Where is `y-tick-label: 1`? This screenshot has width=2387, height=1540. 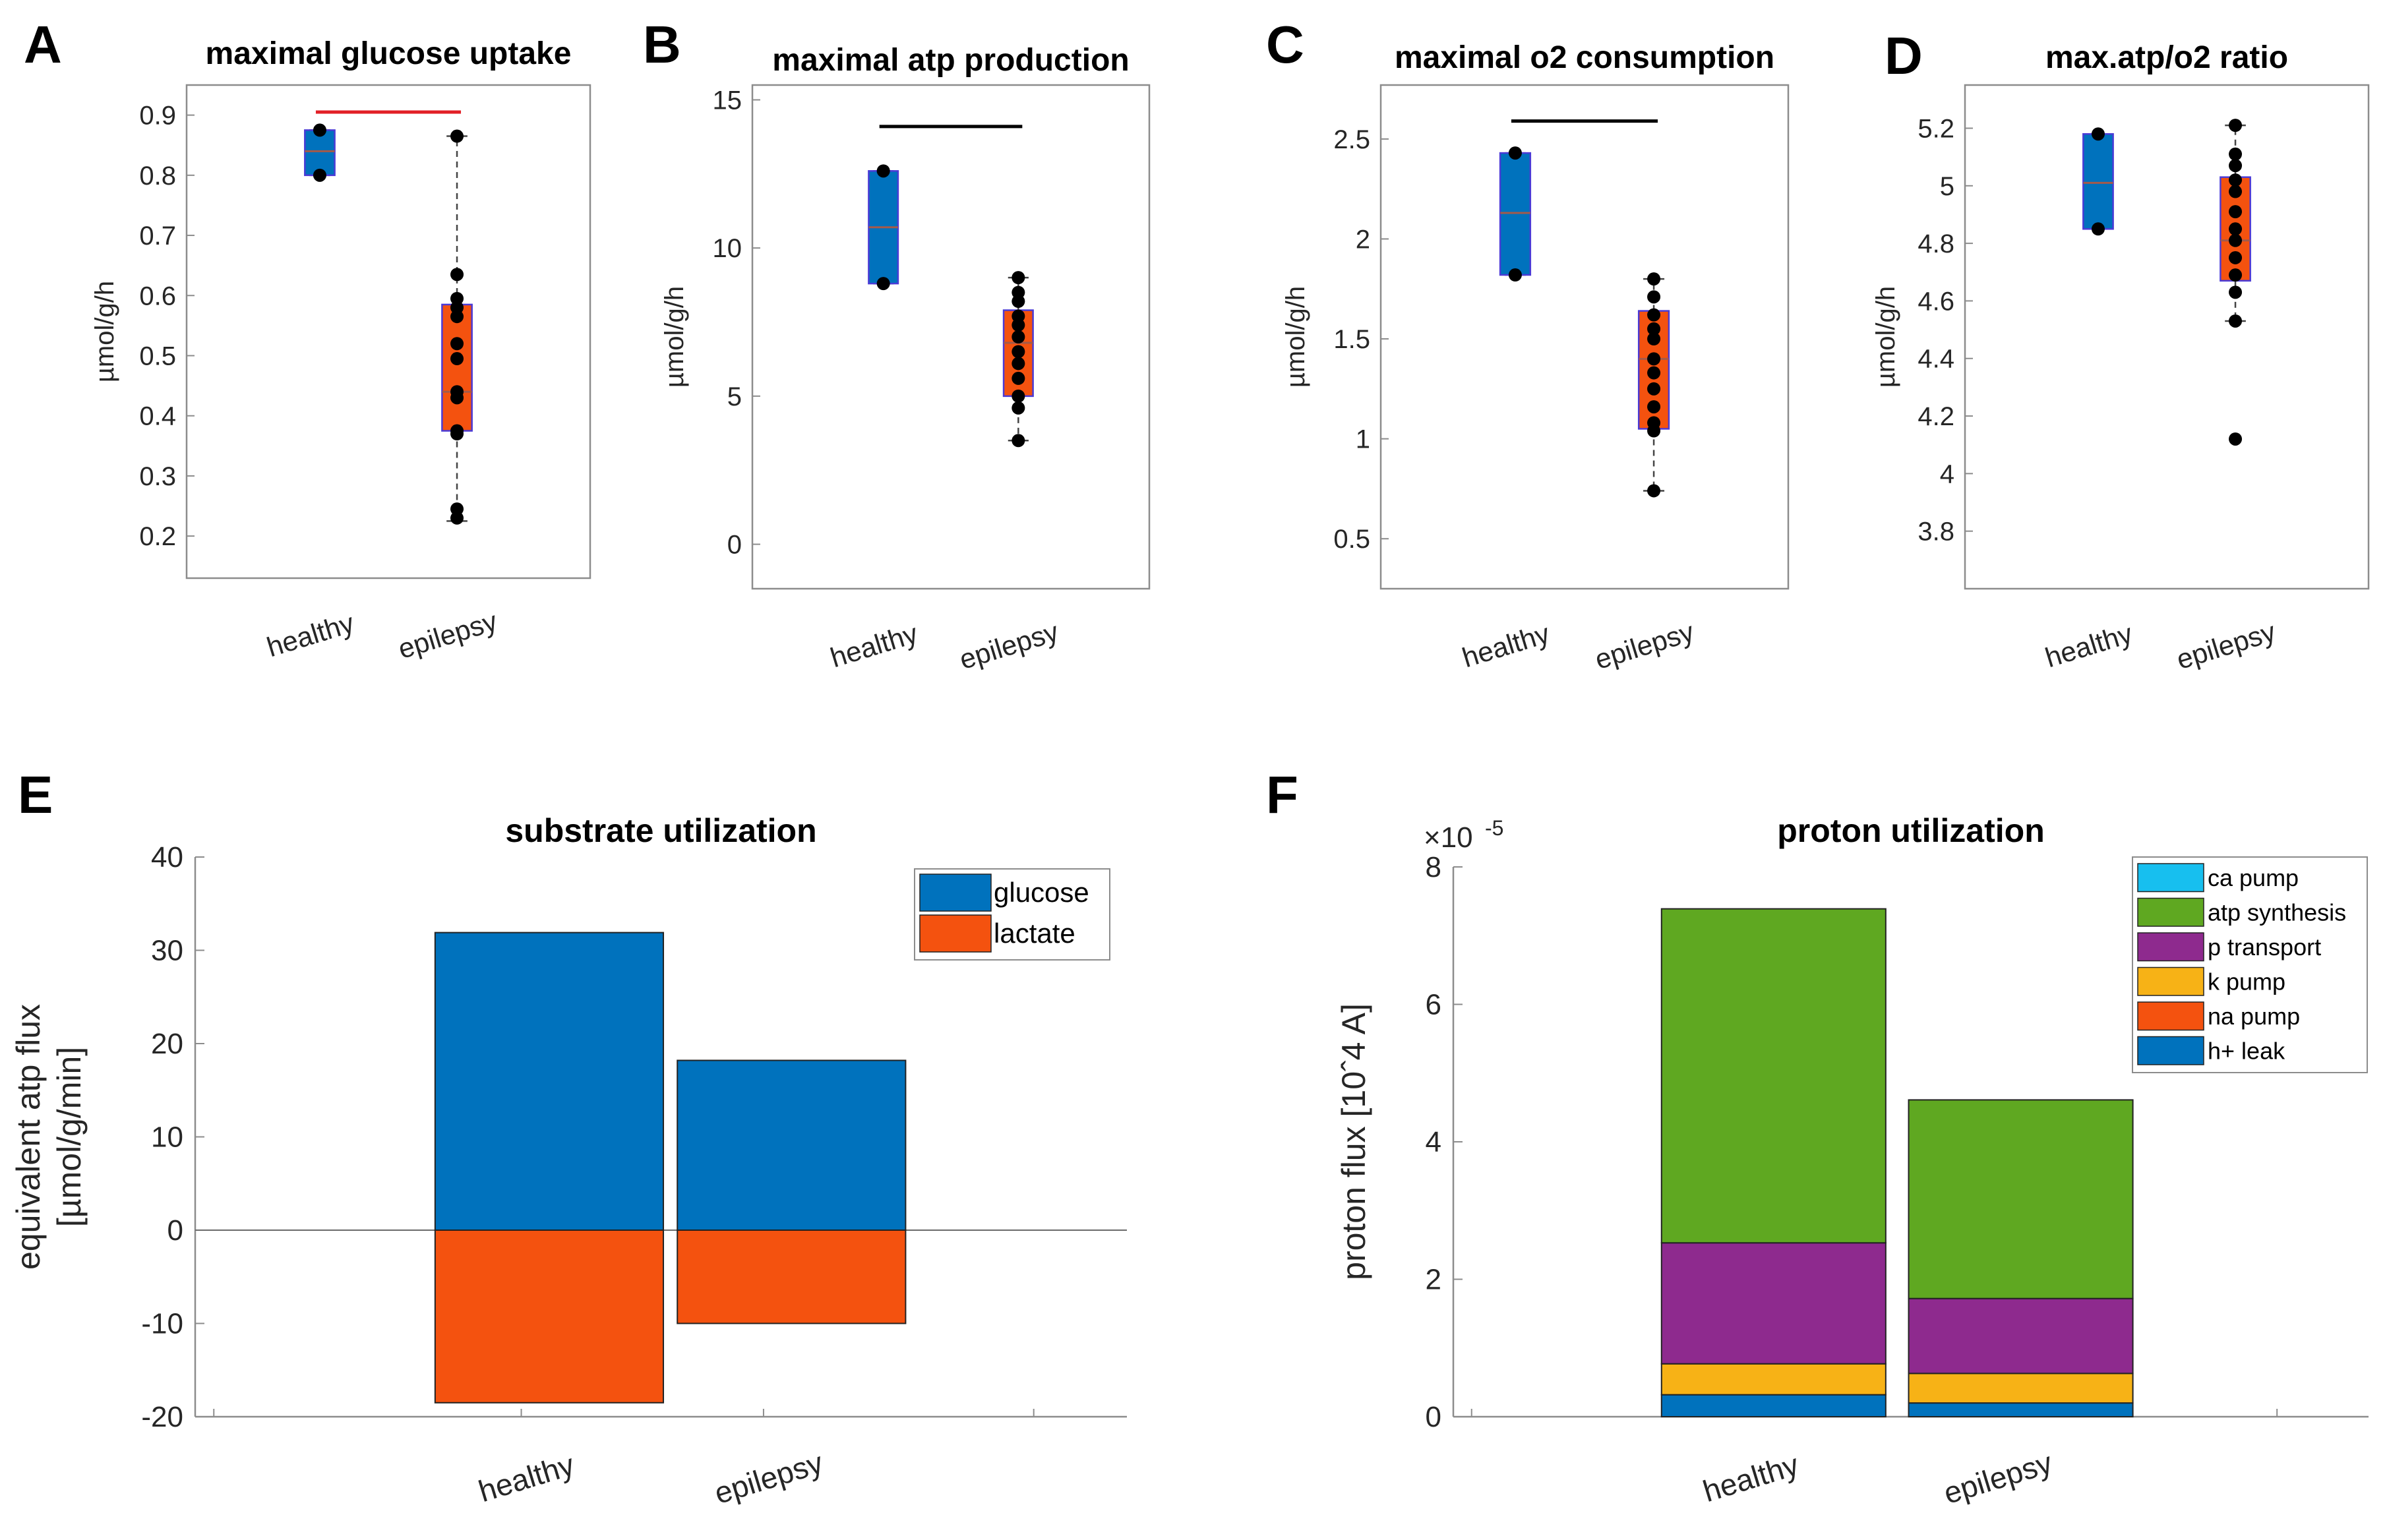 y-tick-label: 1 is located at coordinates (1363, 440).